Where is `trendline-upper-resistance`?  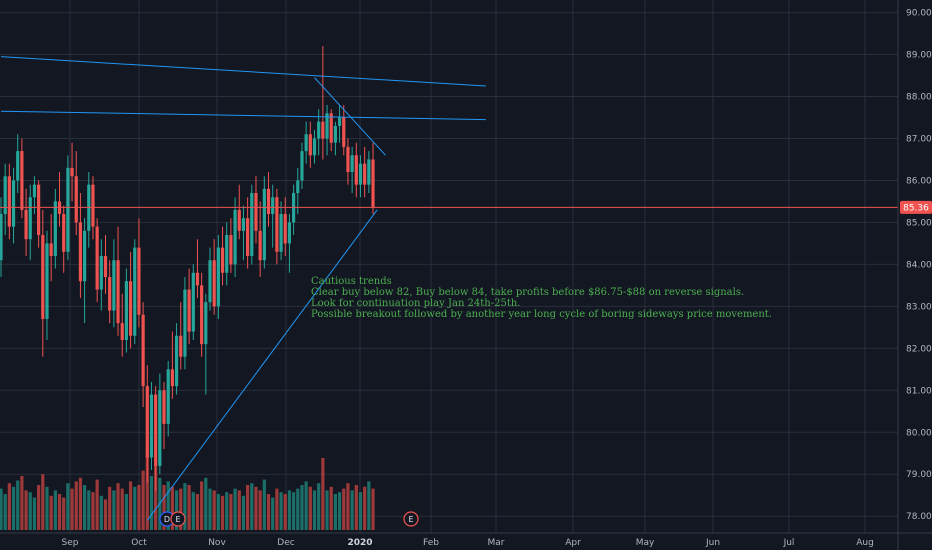 trendline-upper-resistance is located at coordinates (243, 71).